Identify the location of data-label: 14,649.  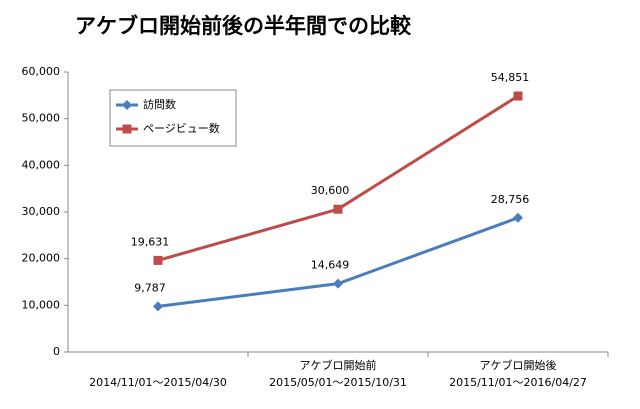
(330, 265).